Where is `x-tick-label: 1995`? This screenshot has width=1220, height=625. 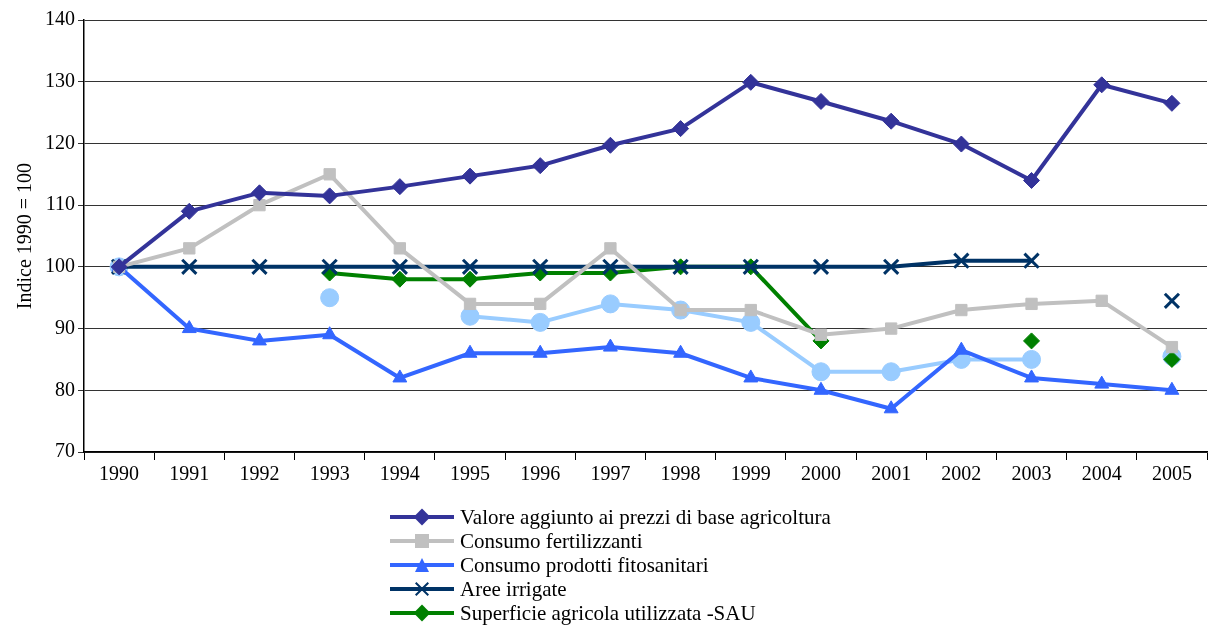
x-tick-label: 1995 is located at coordinates (470, 473).